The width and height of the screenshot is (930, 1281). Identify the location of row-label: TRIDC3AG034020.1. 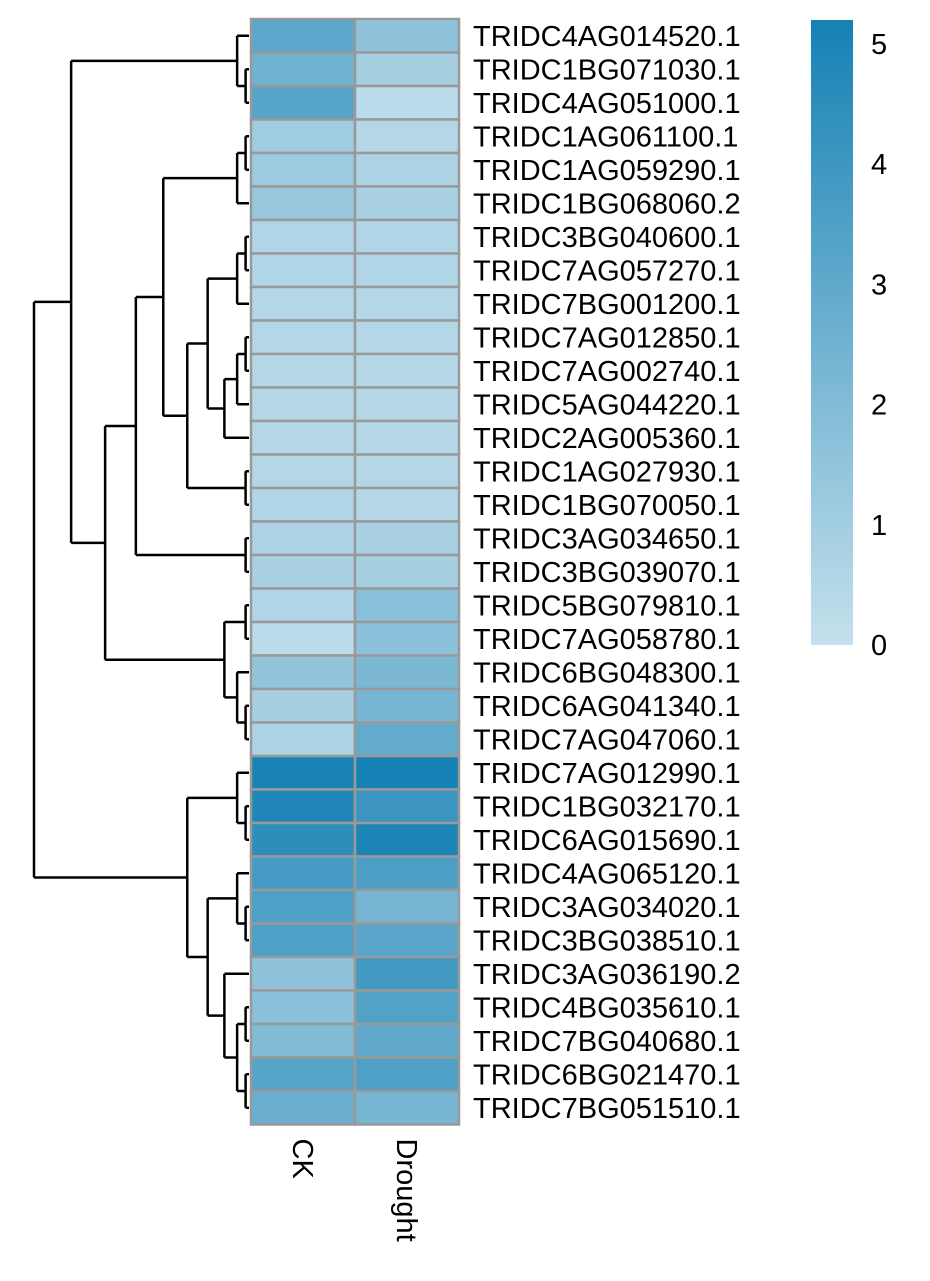
(607, 908).